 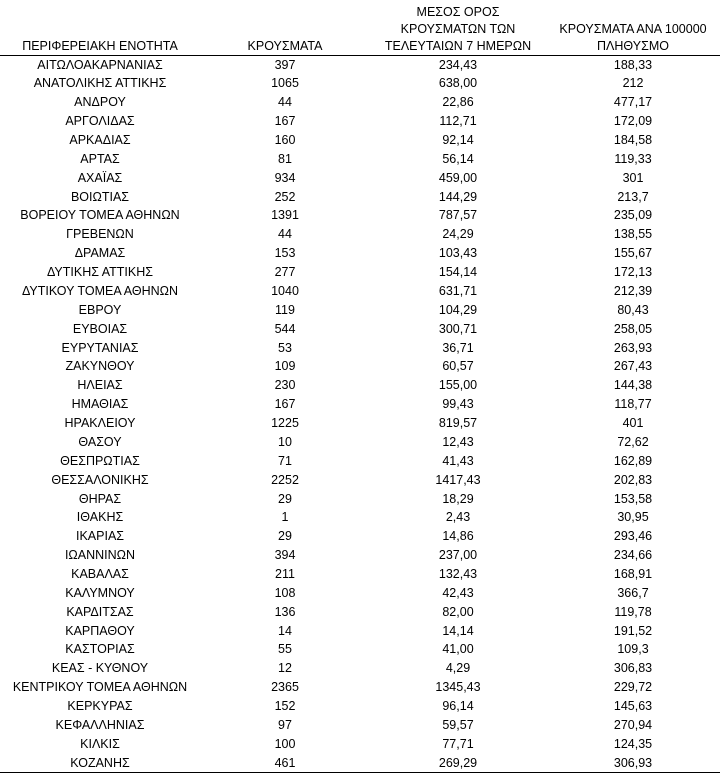 I want to click on cell-value: 108, so click(x=285, y=592).